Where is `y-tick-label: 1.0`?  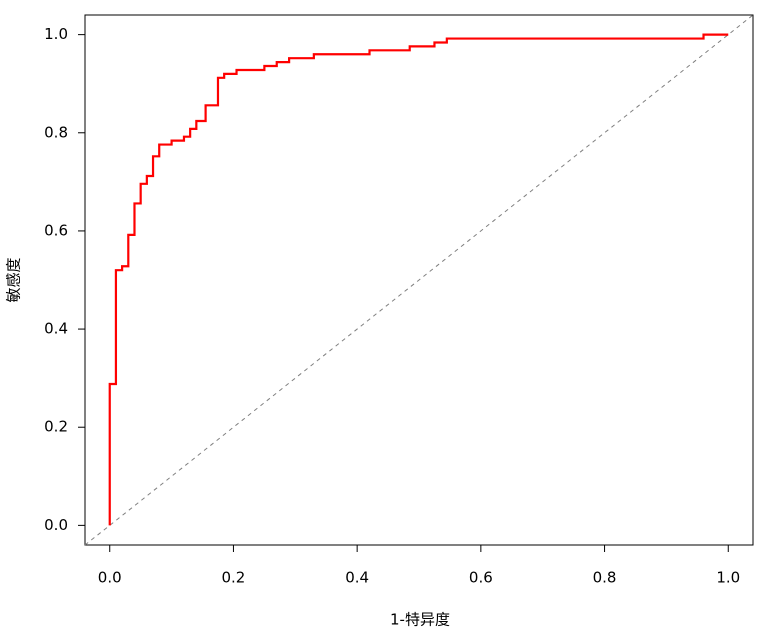
y-tick-label: 1.0 is located at coordinates (56, 34).